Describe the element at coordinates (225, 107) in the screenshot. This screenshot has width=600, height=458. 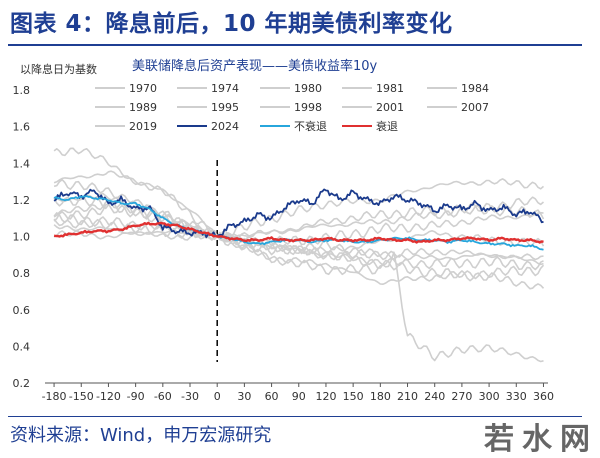
I see `legend-label: 1995` at that location.